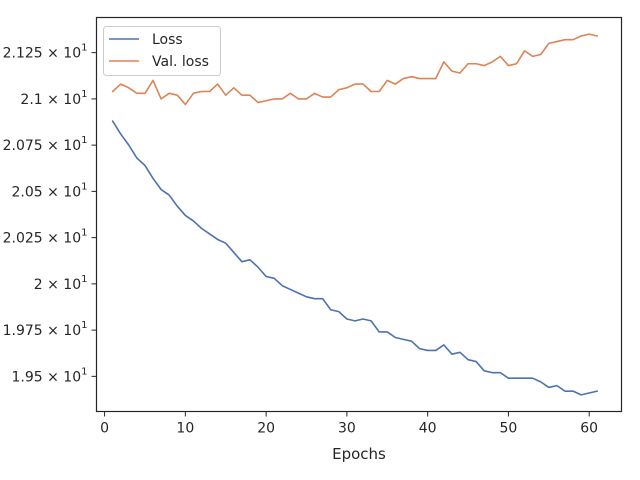 Image resolution: width=640 pixels, height=480 pixels. Describe the element at coordinates (347, 429) in the screenshot. I see `x-tick-label: 30` at that location.